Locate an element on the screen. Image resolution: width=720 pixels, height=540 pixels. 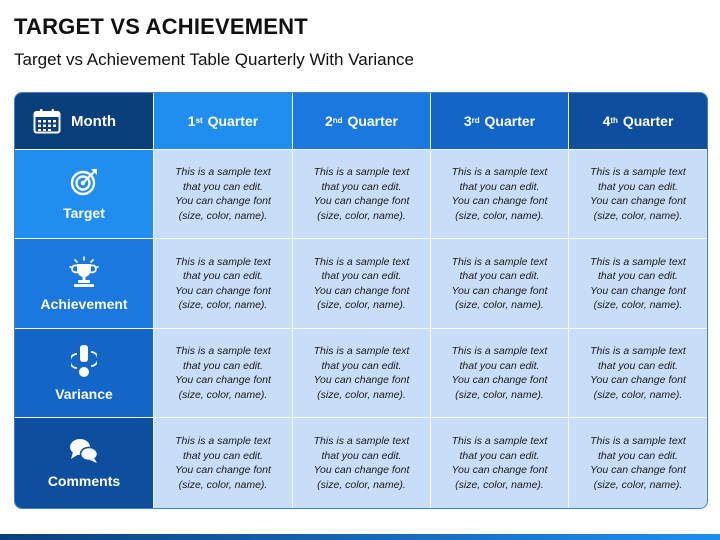
row-header-achievement: Achievement is located at coordinates (84, 284).